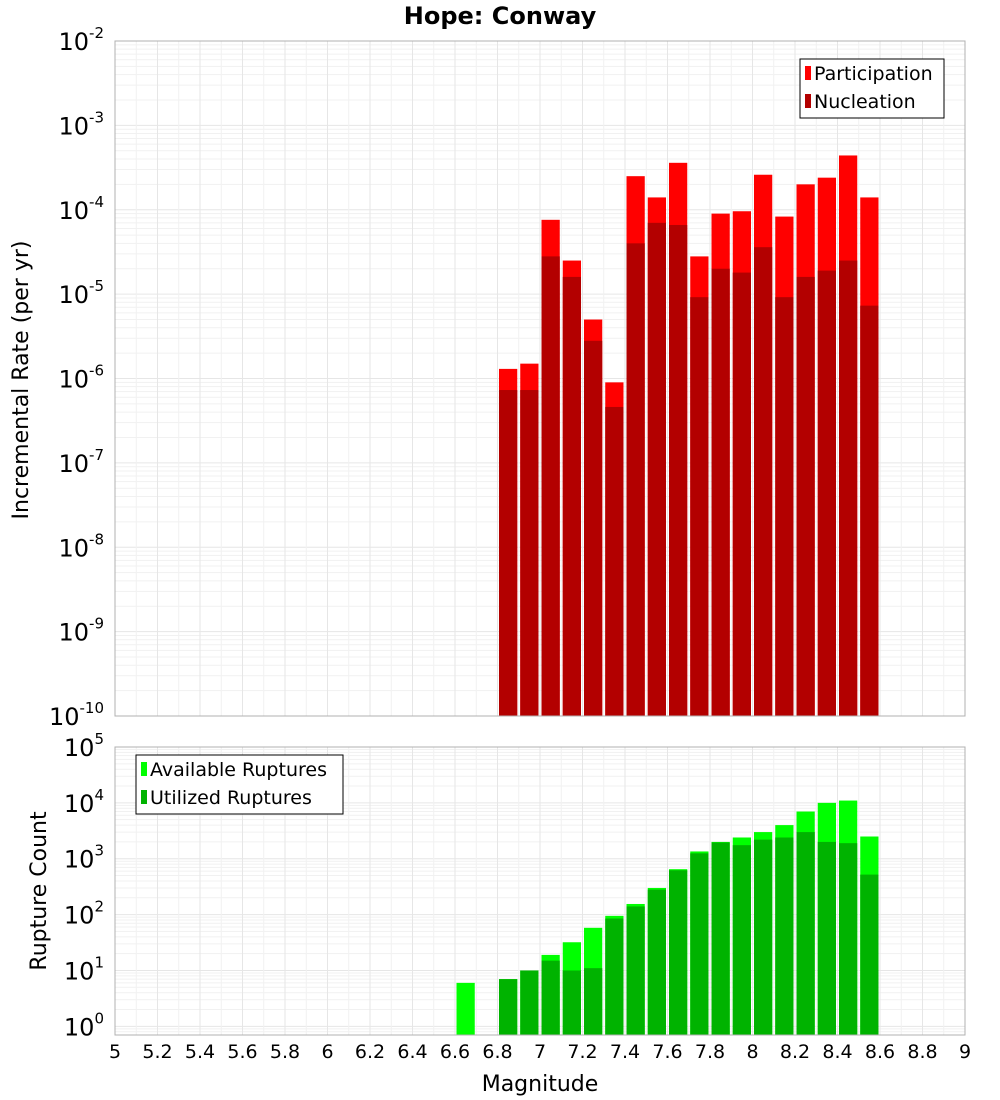 Image resolution: width=1000 pixels, height=1100 pixels. What do you see at coordinates (84, 1025) in the screenshot?
I see `y-tick-label: 10⁰` at bounding box center [84, 1025].